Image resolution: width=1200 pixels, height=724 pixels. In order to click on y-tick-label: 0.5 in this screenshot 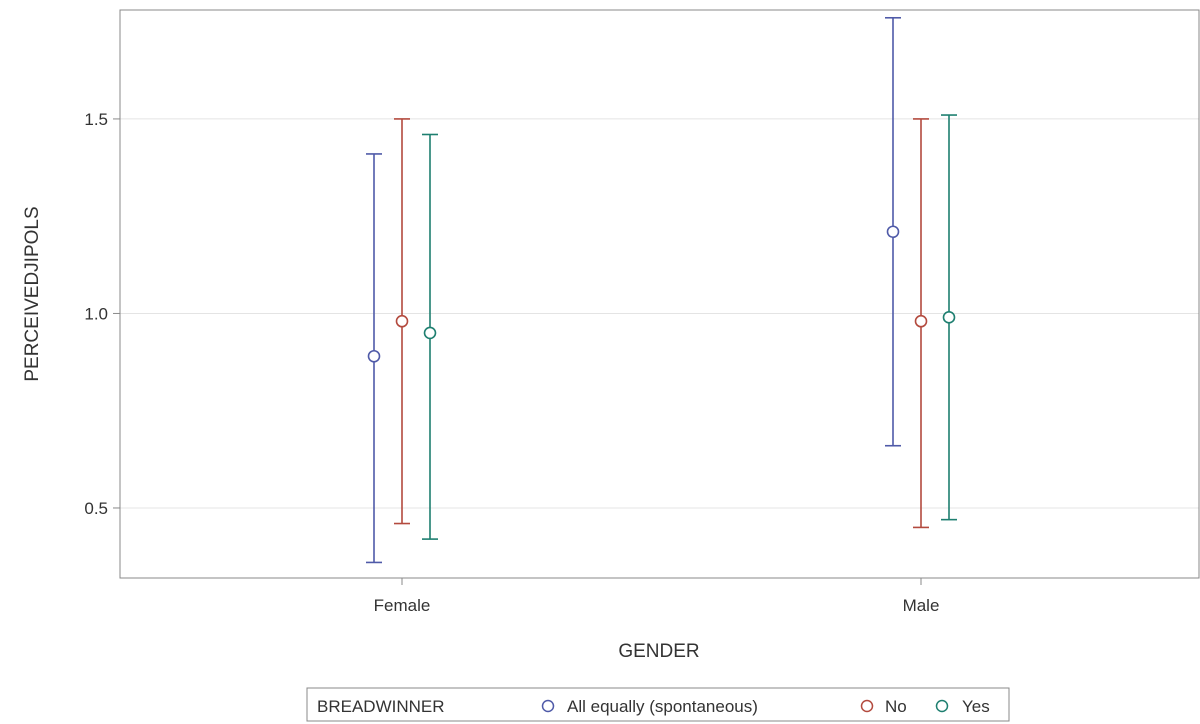, I will do `click(96, 508)`.